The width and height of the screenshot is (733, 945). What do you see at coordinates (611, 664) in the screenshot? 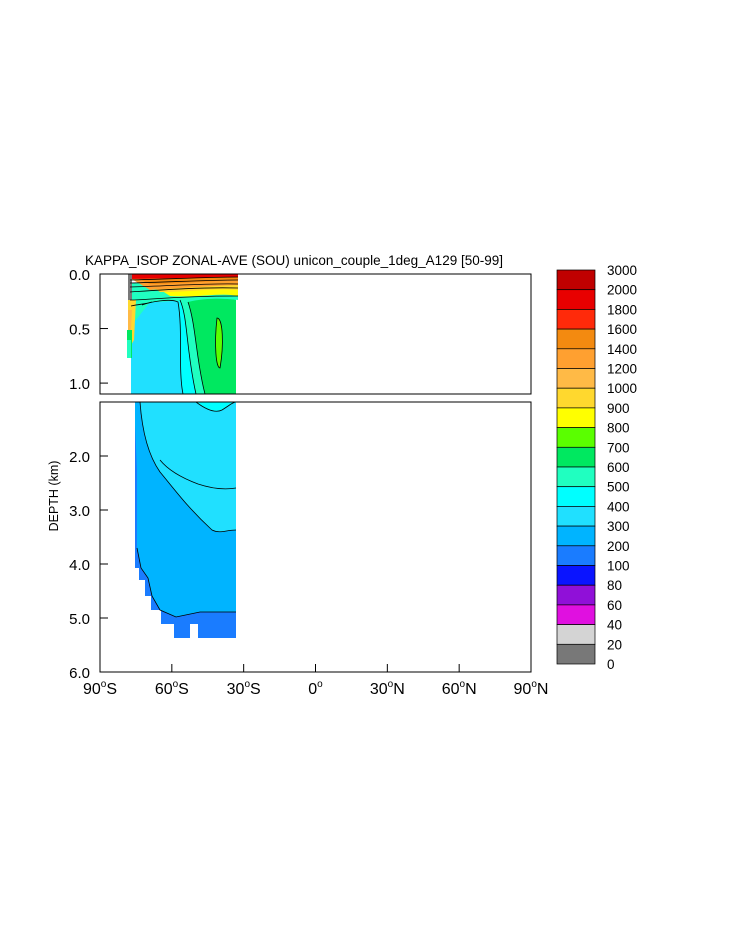
I see `colorbar-label: 0` at bounding box center [611, 664].